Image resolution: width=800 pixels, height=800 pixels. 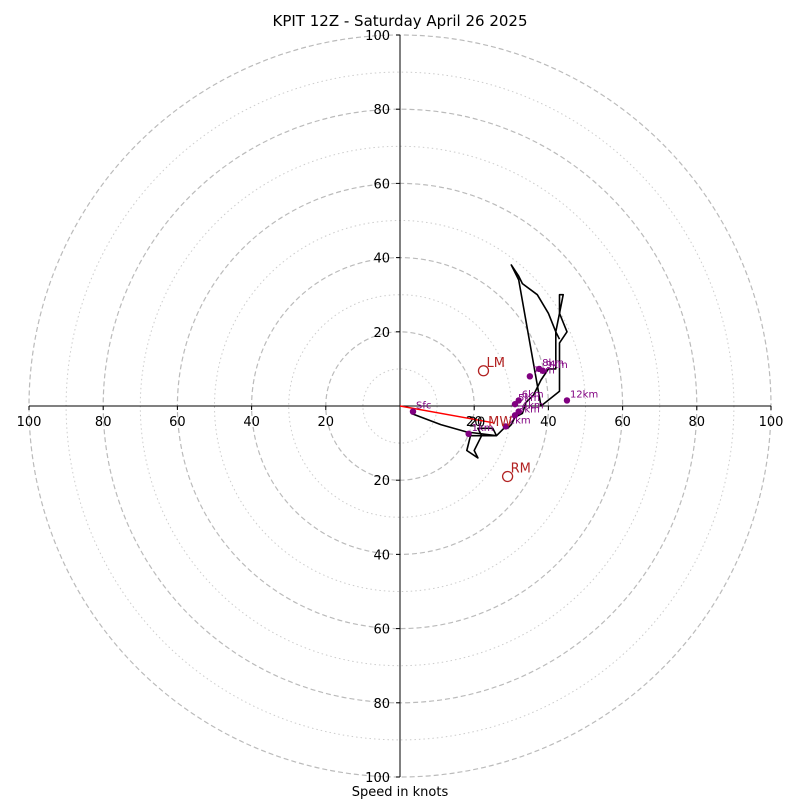 What do you see at coordinates (400, 792) in the screenshot?
I see `x-axis-label: Speed in knots` at bounding box center [400, 792].